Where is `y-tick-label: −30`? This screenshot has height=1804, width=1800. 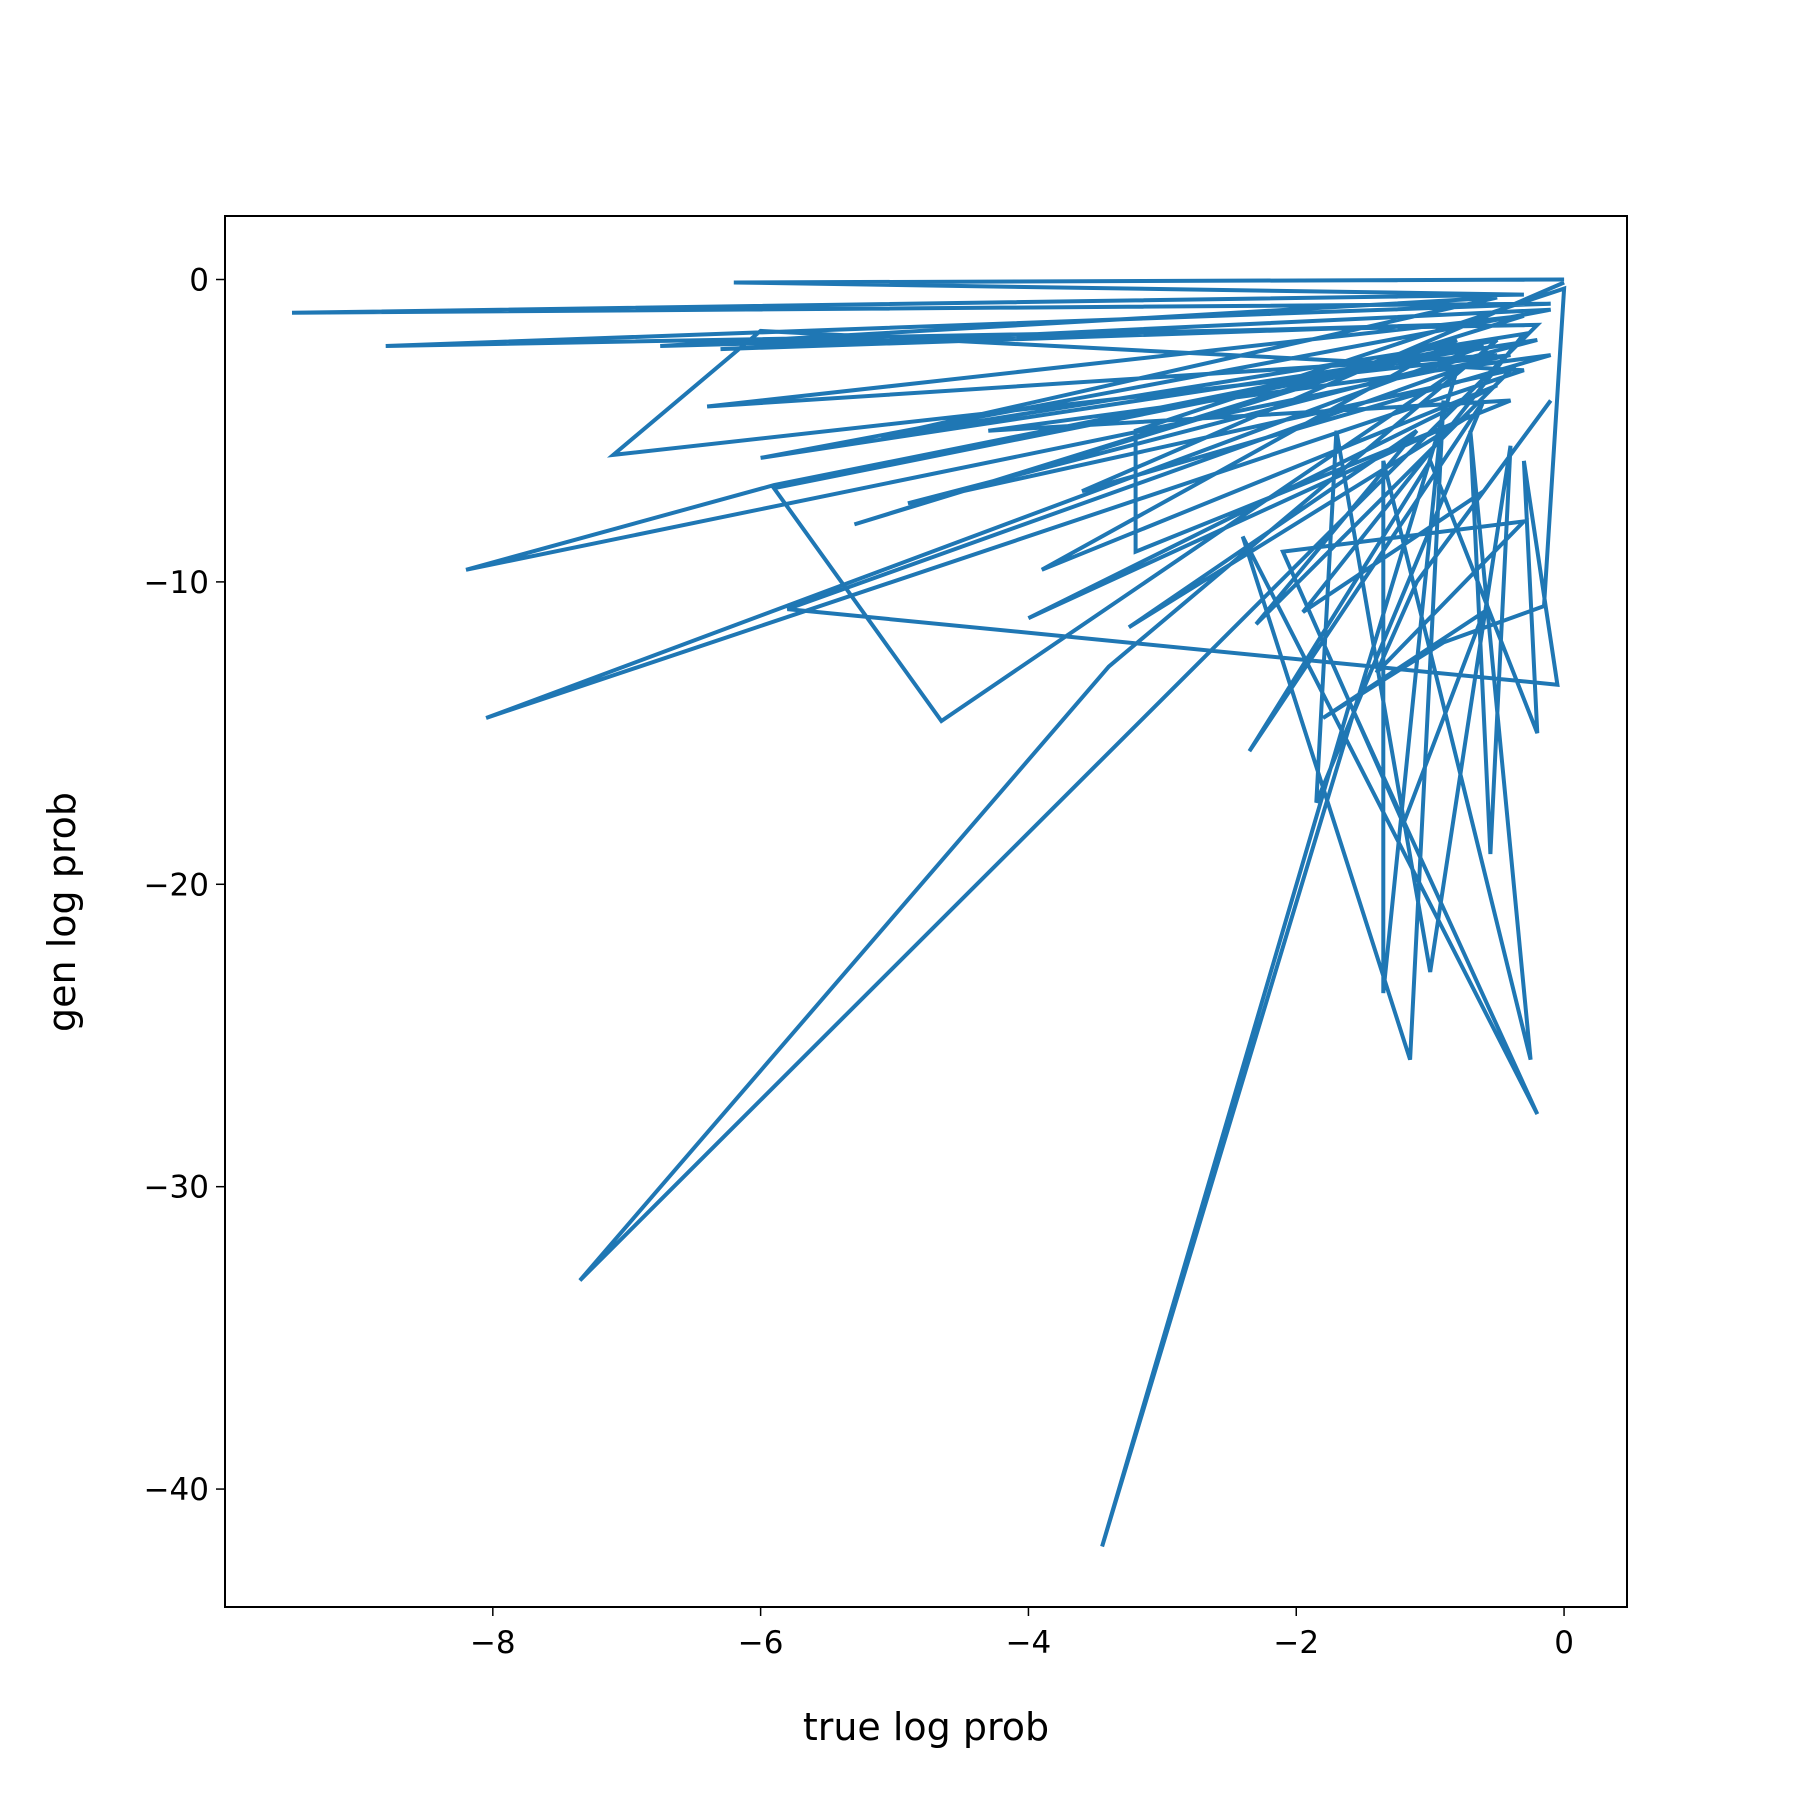 y-tick-label: −30 is located at coordinates (176, 1188).